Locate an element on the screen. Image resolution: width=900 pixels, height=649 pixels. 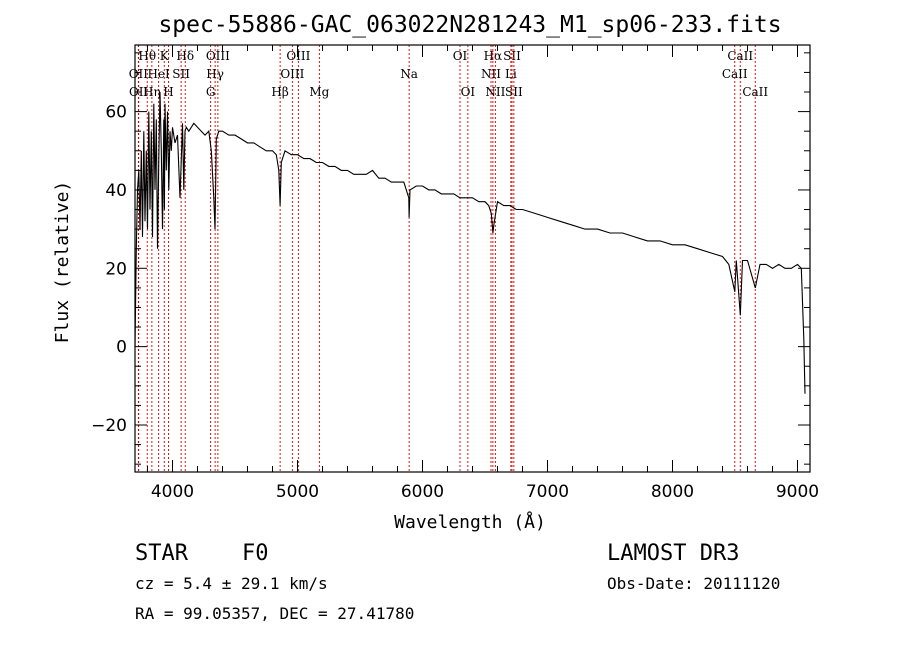
line-mark-label: Hδ is located at coordinates (185, 56).